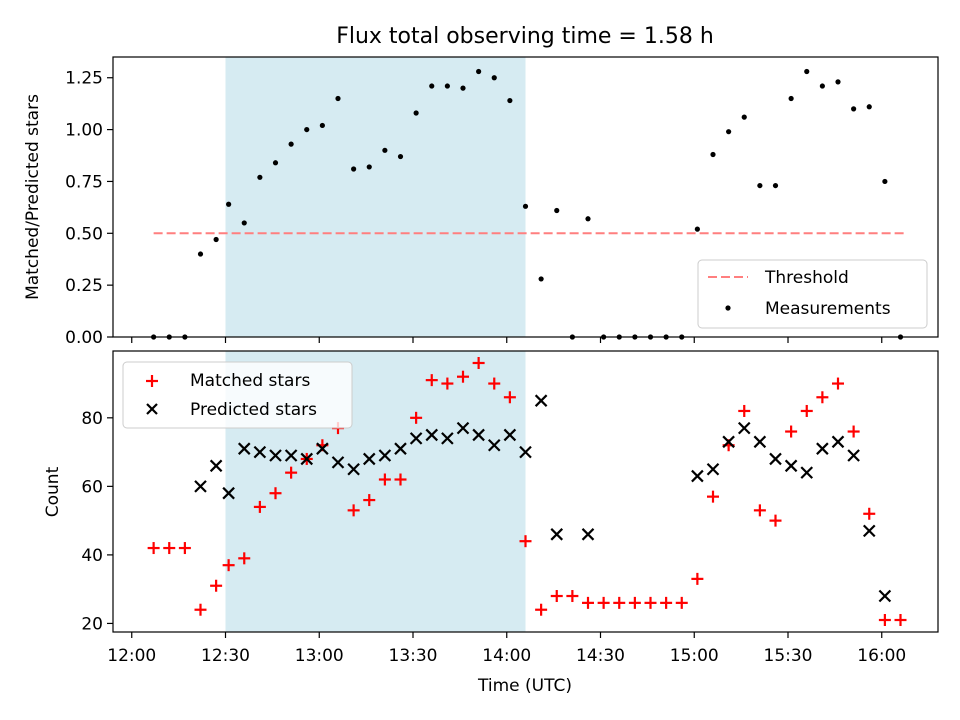 The height and width of the screenshot is (720, 960). I want to click on top-shaded-region, so click(375, 197).